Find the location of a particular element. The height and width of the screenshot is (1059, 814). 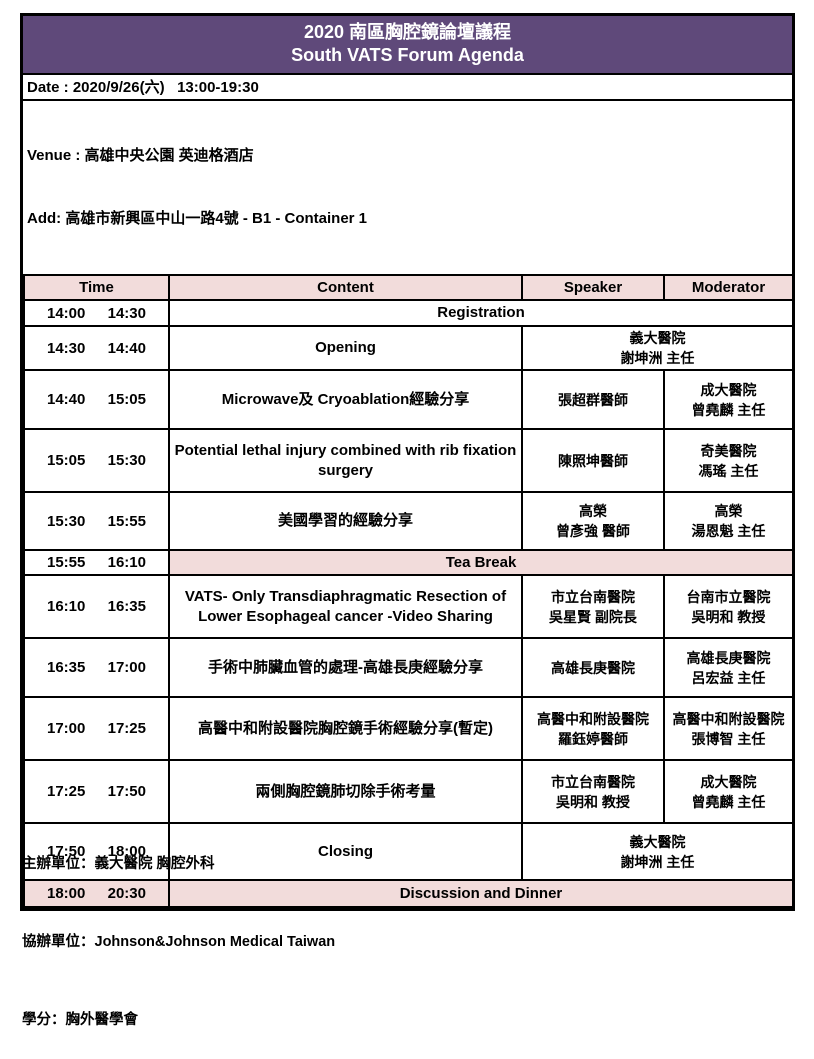

start-time: 14:00 is located at coordinates (66, 313).